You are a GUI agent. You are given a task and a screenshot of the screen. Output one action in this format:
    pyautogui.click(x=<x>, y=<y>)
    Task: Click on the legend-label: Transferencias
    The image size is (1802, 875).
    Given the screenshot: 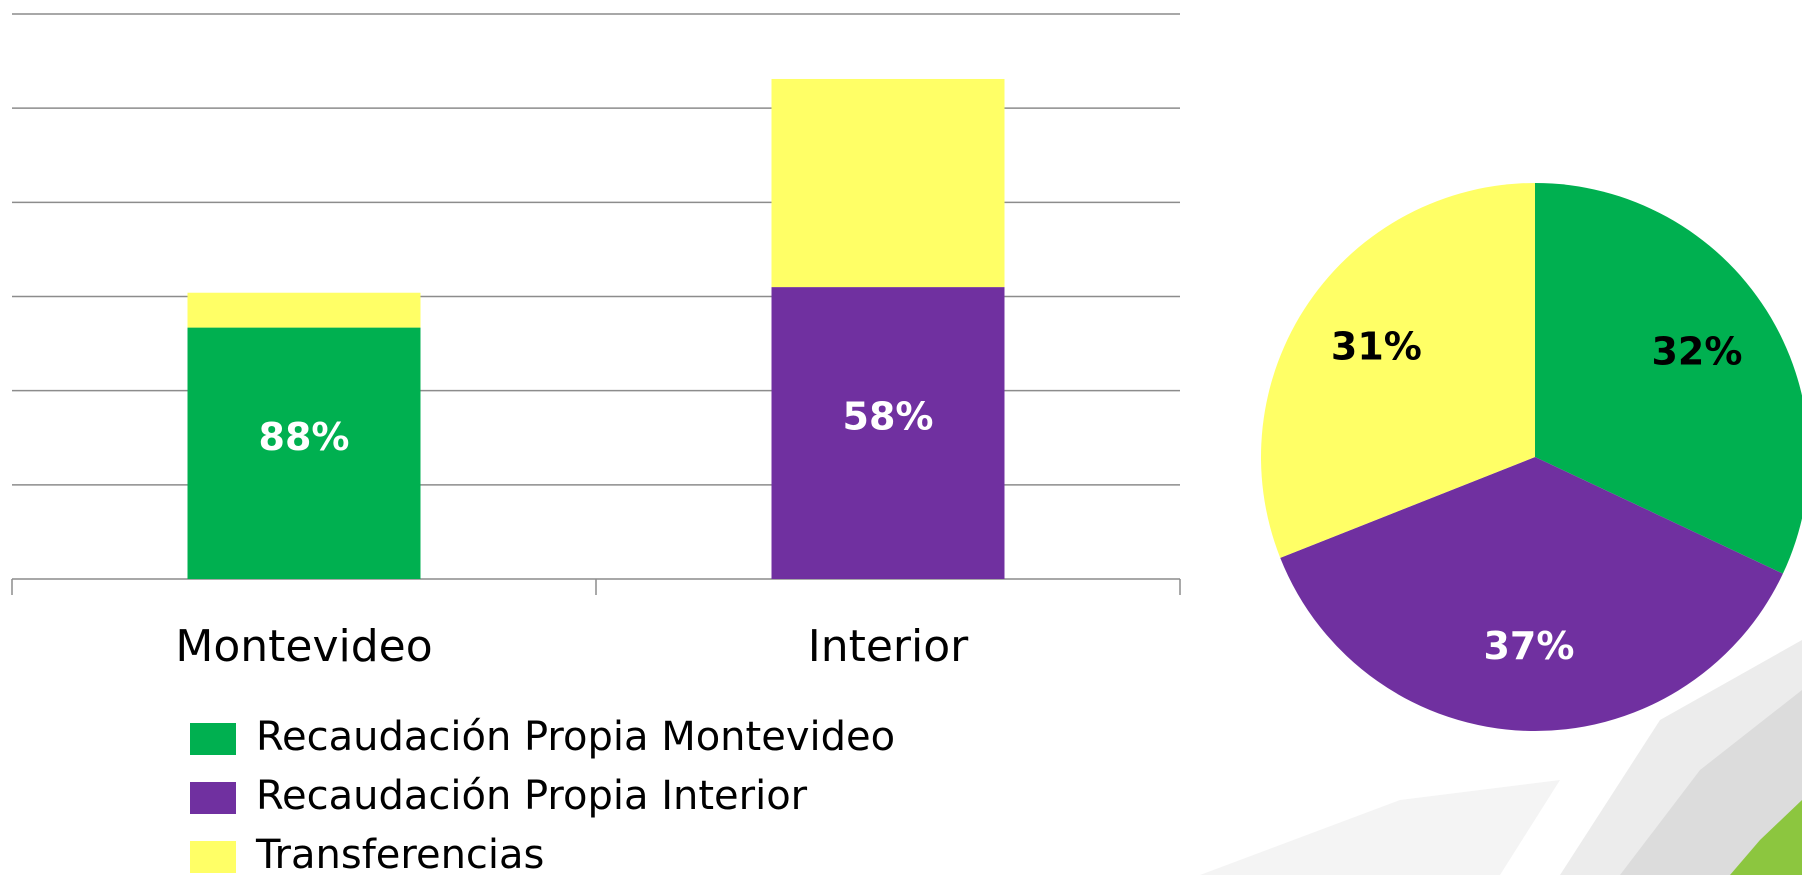 What is the action you would take?
    pyautogui.click(x=399, y=853)
    